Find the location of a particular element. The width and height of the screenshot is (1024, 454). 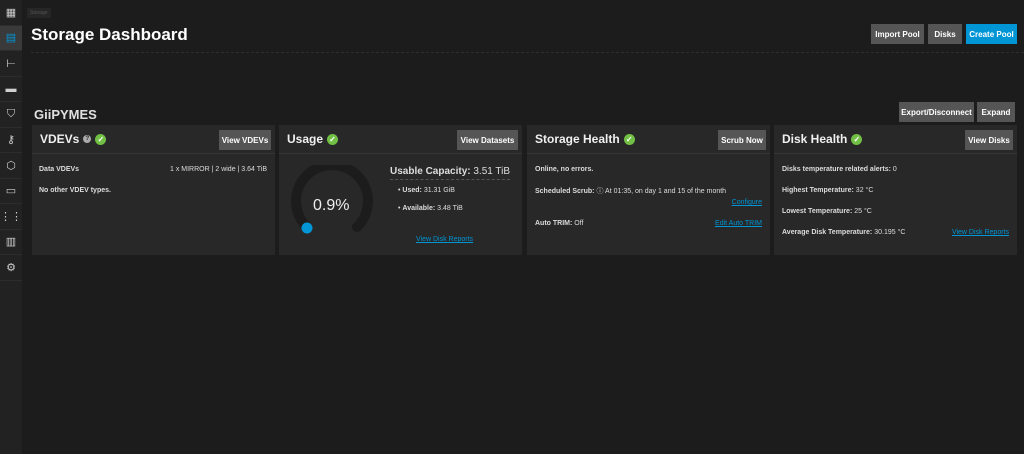

reports-icon: ▥ is located at coordinates (11, 242).